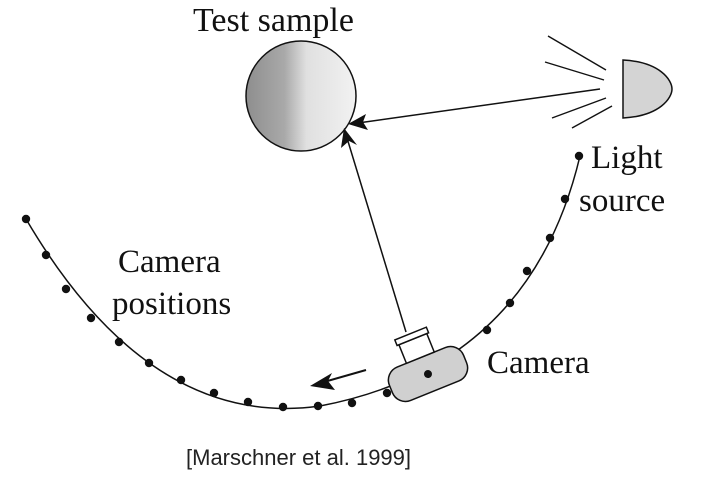 The image size is (714, 495). Describe the element at coordinates (474, 109) in the screenshot. I see `light-ray-arrow` at that location.